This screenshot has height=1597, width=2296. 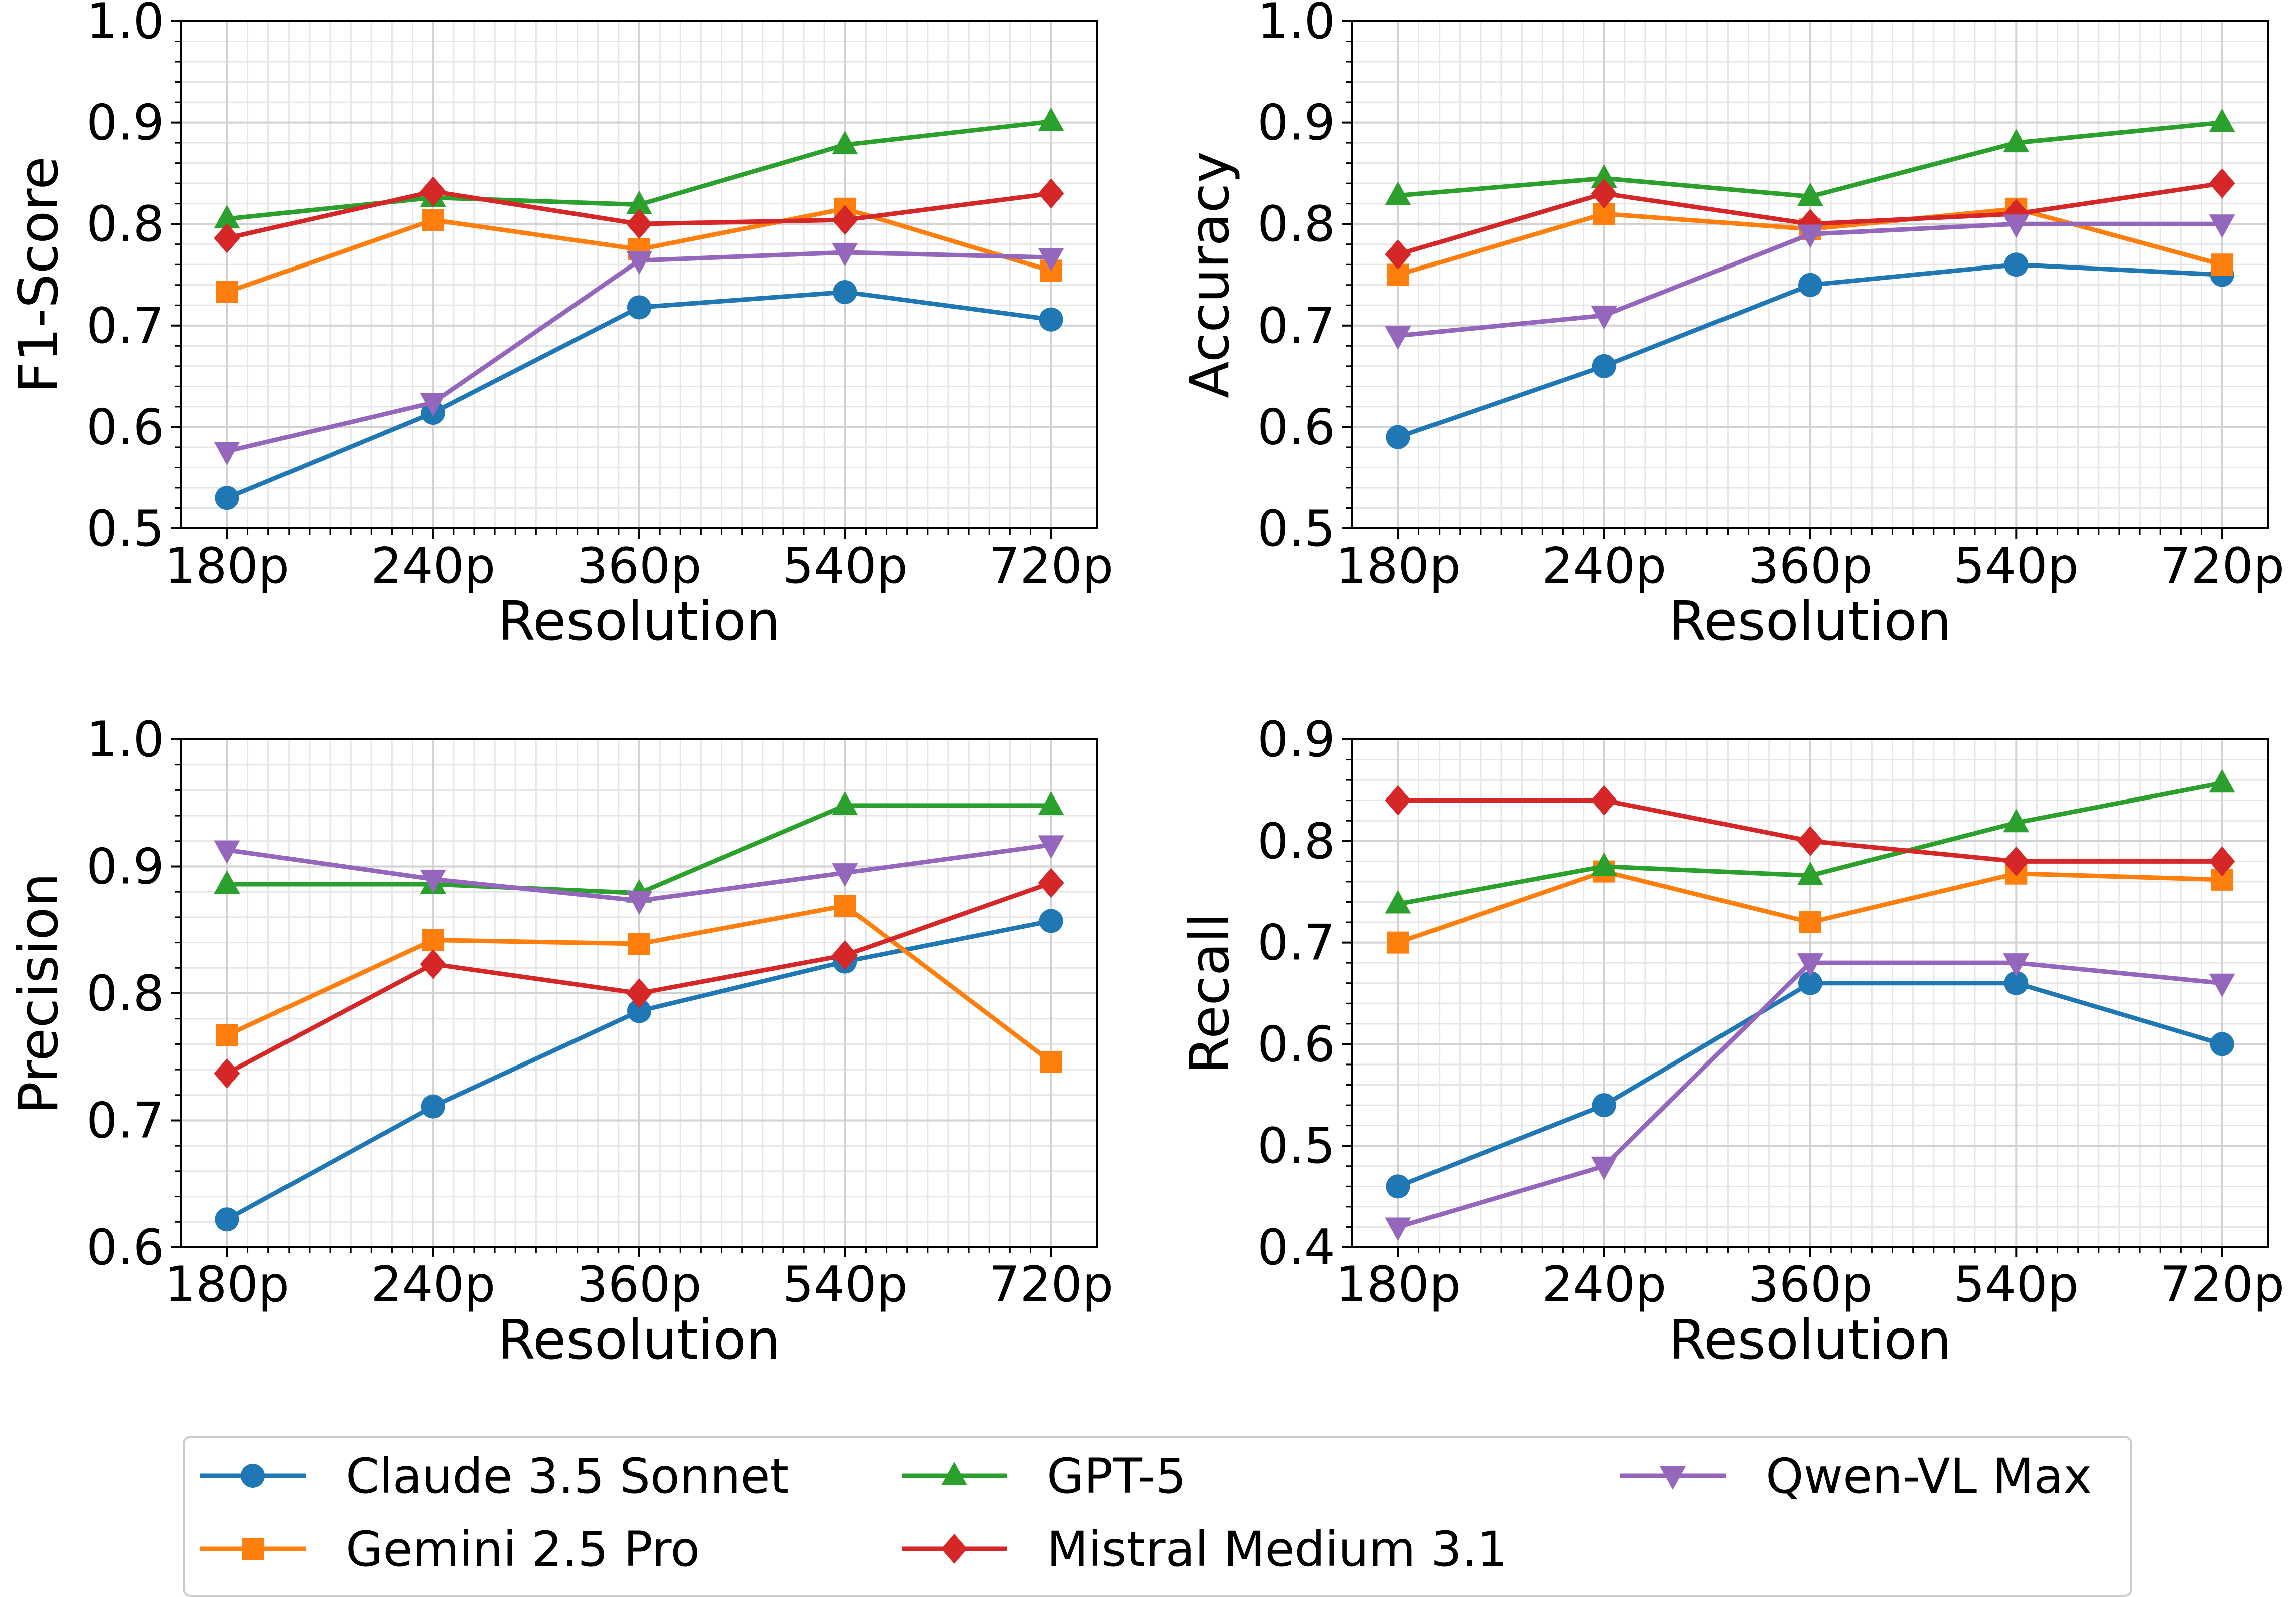 What do you see at coordinates (1929, 1476) in the screenshot?
I see `legend-label: Qwen-VL Max` at bounding box center [1929, 1476].